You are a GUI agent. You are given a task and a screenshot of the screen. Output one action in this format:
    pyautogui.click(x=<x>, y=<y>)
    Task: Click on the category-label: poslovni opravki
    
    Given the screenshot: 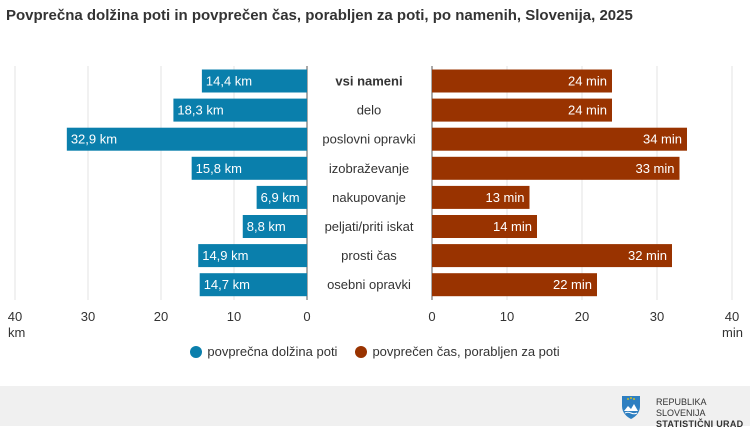 What is the action you would take?
    pyautogui.click(x=368, y=139)
    